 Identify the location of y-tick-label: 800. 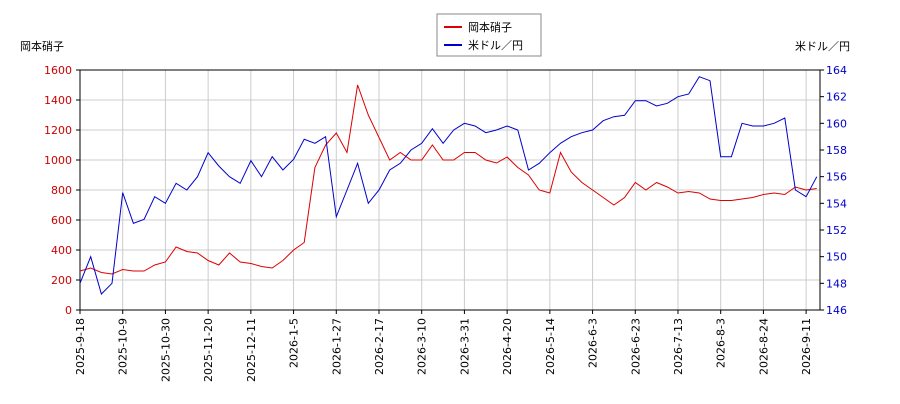
(61, 190).